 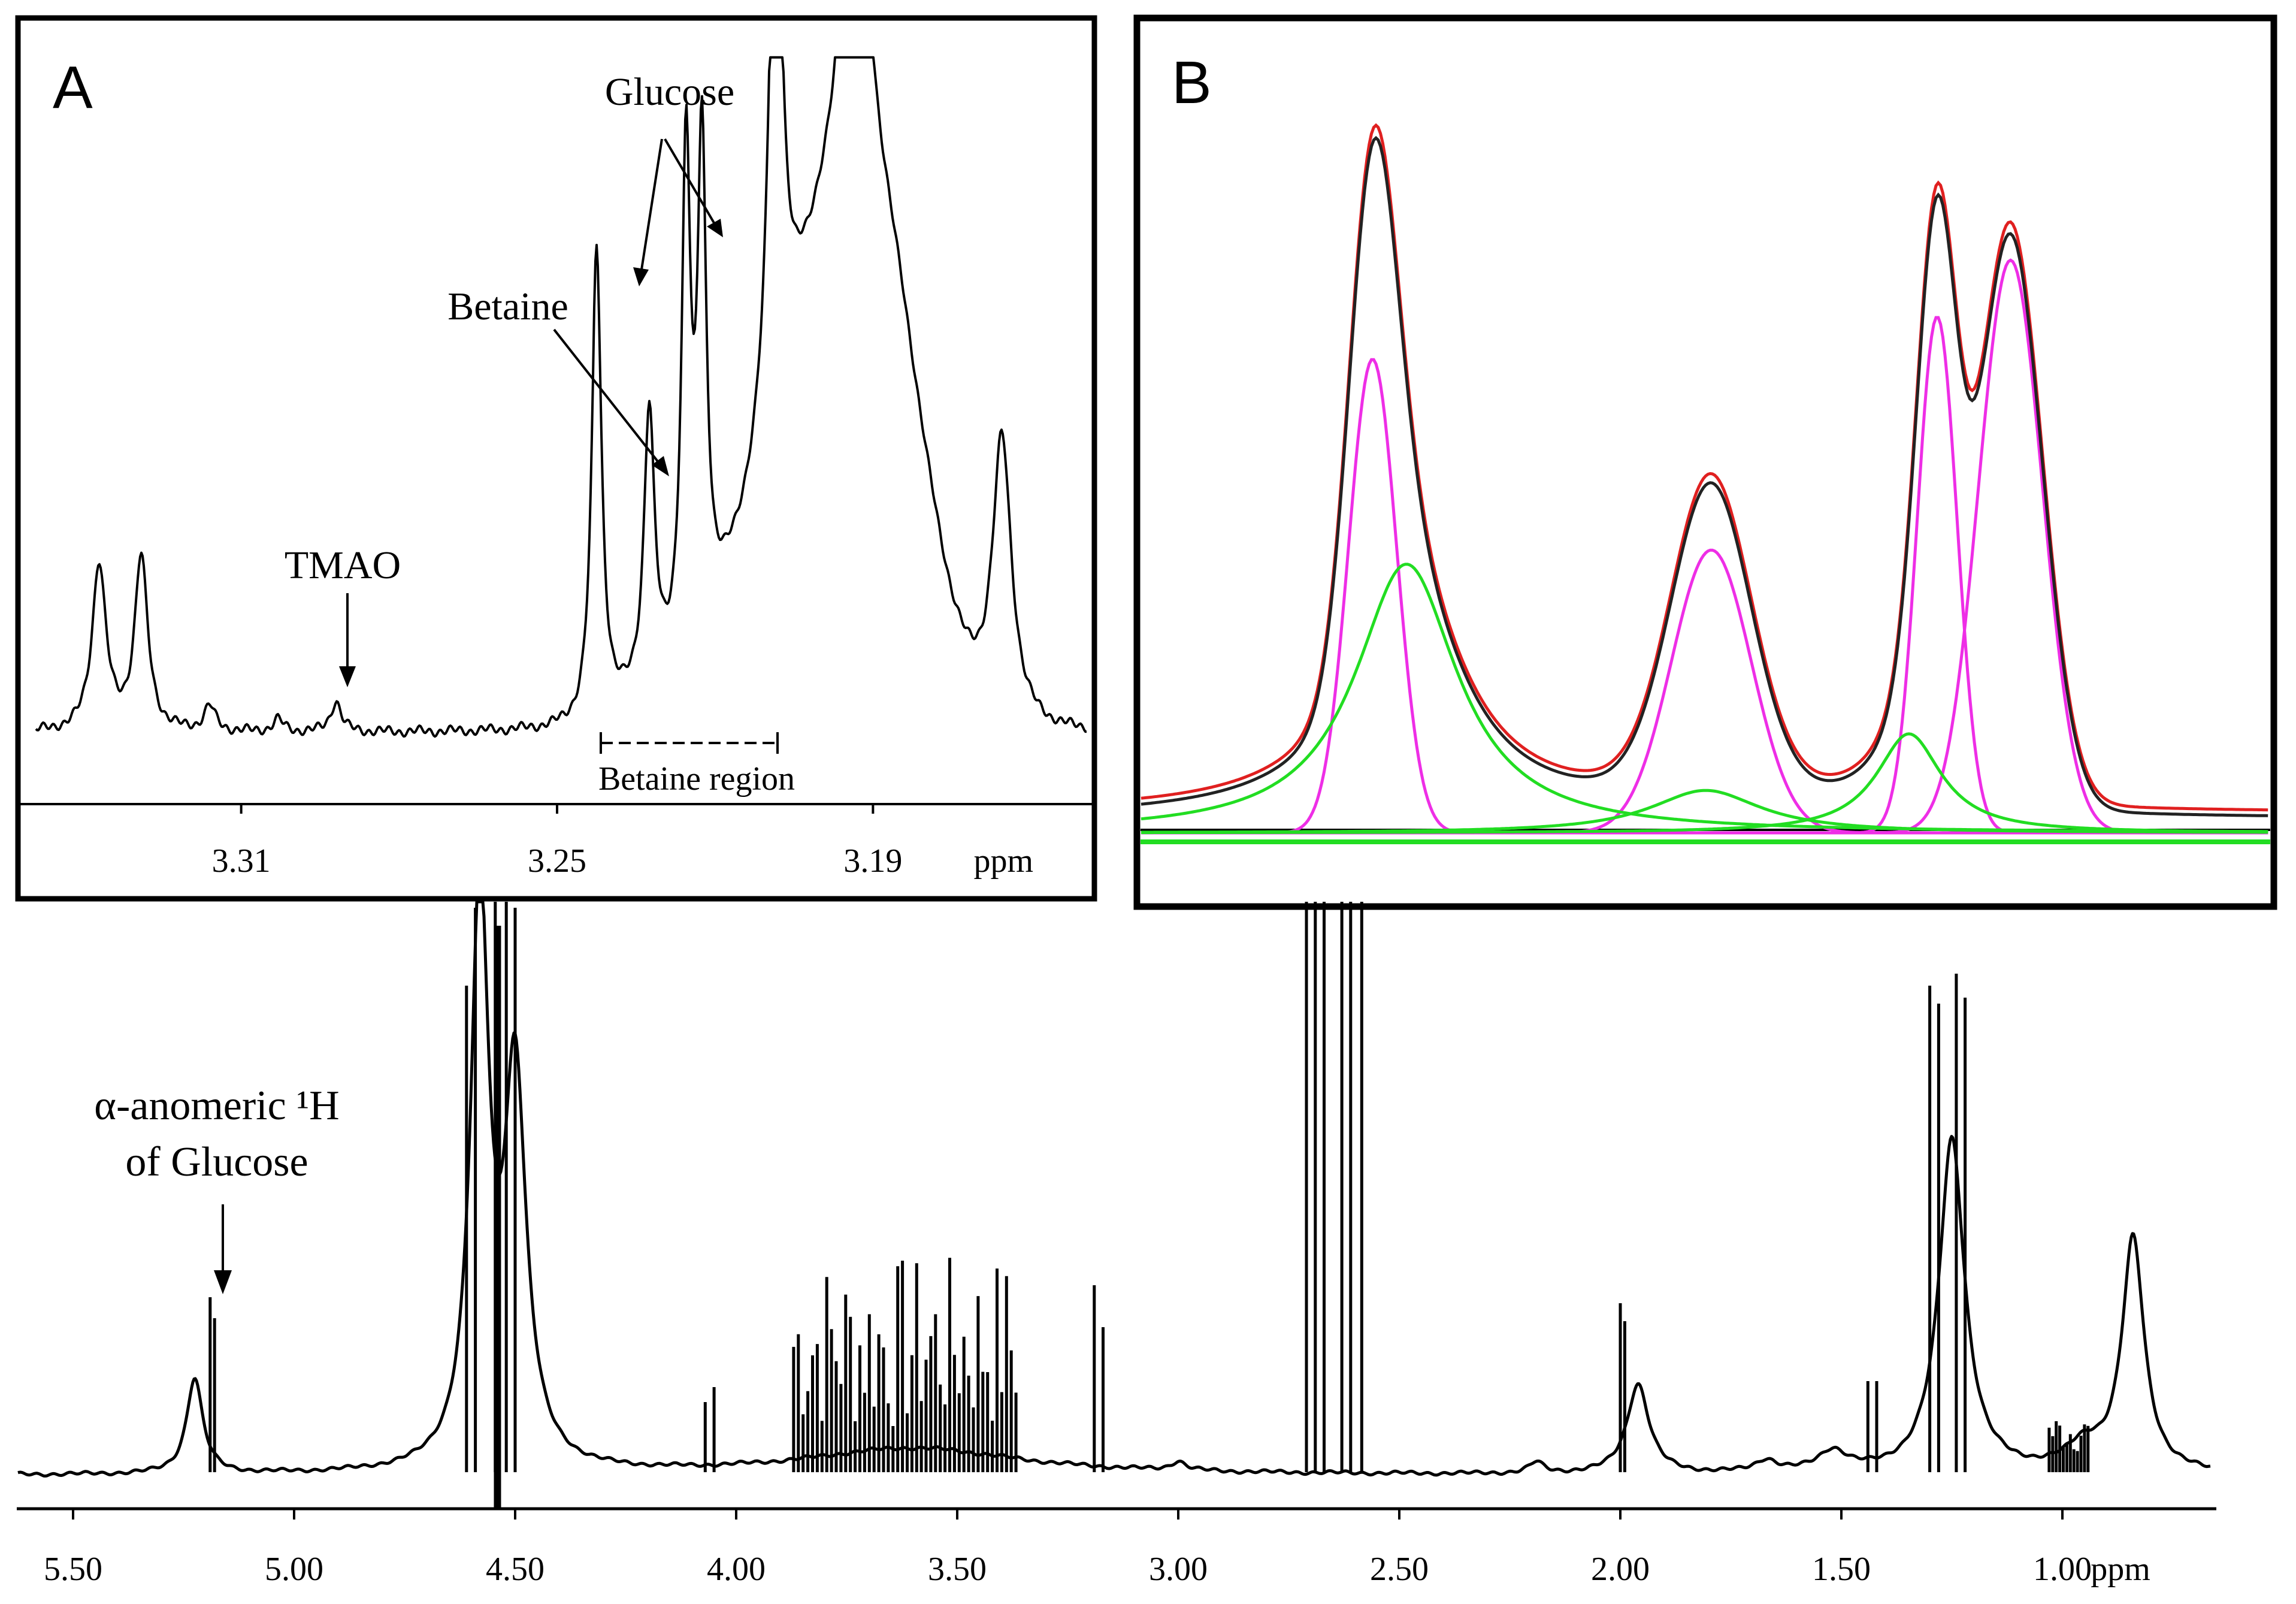 What do you see at coordinates (1841, 1569) in the screenshot?
I see `full-spectrum-tick-label-8: 1.50` at bounding box center [1841, 1569].